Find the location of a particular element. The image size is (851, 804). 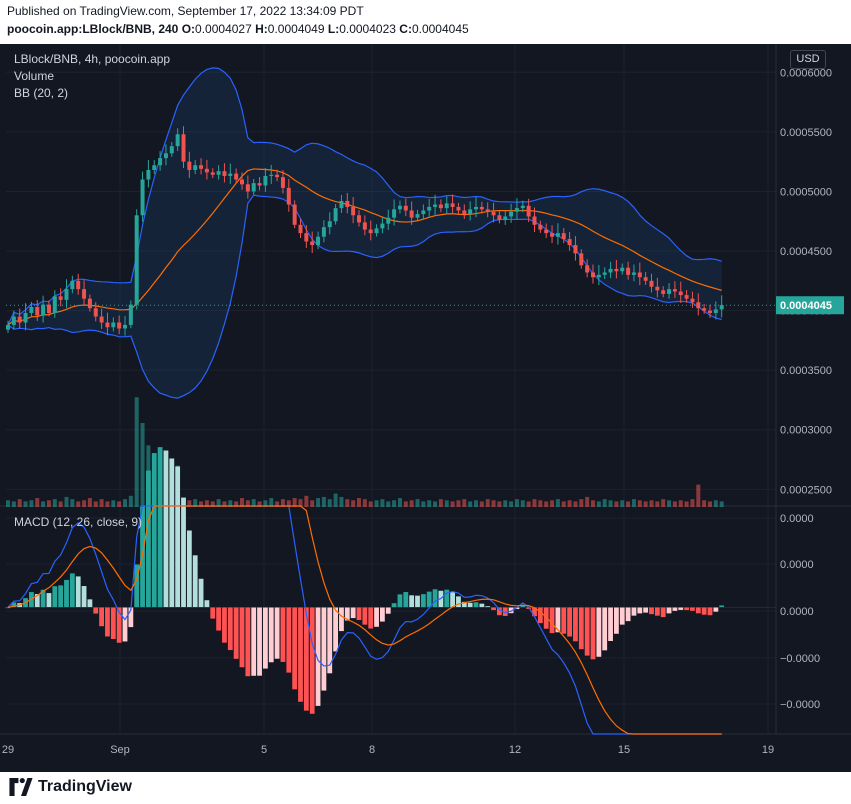

price-tag-bg is located at coordinates (810, 305).